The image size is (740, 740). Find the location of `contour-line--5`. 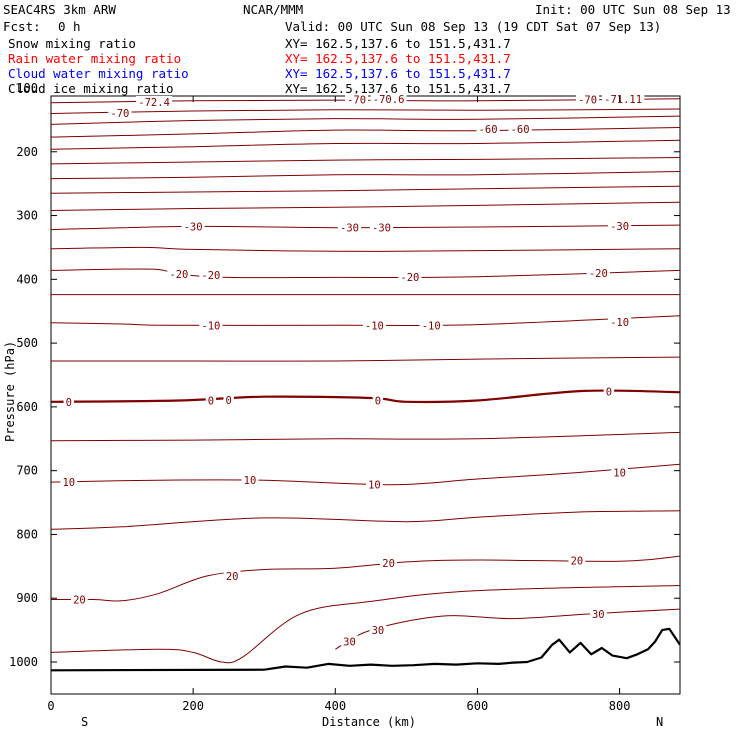

contour-line--5 is located at coordinates (365, 359).